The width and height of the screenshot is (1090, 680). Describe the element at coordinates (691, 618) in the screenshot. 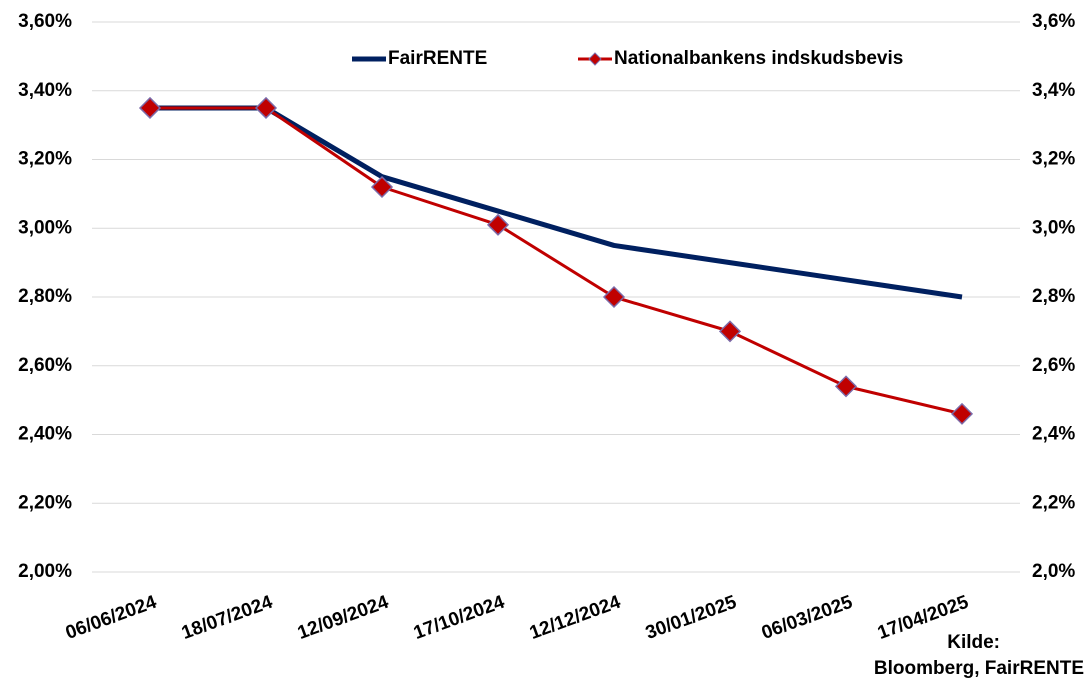

I see `x-tick-label: 30/01/2025` at that location.